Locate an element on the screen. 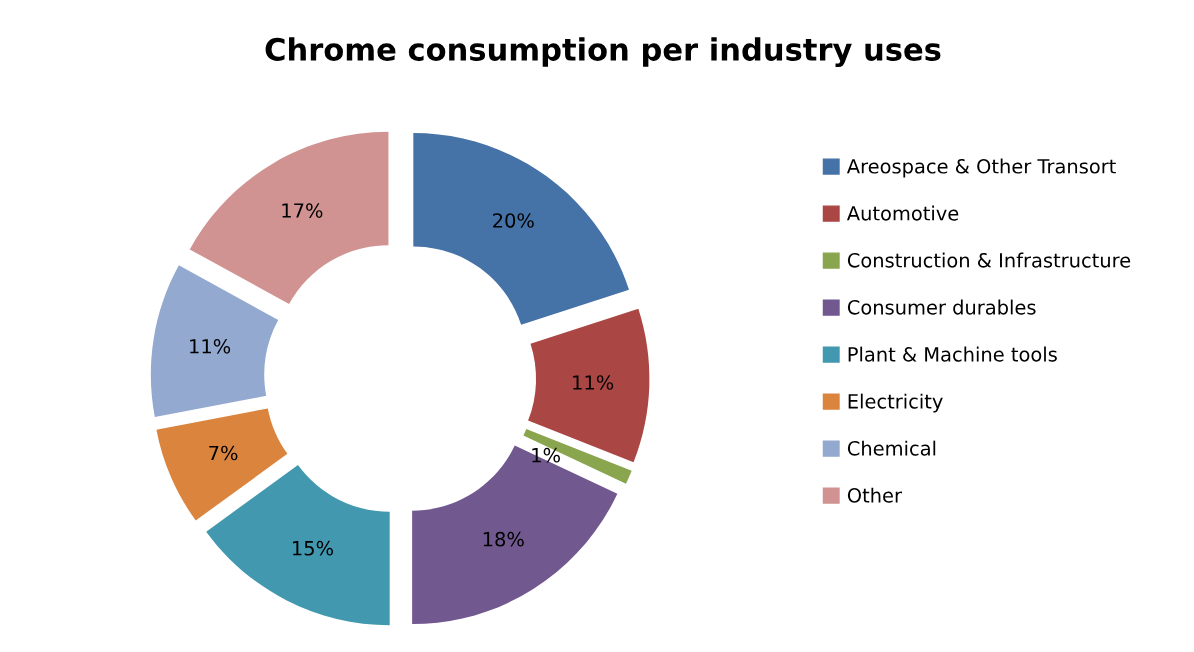 This screenshot has height=652, width=1194. legend-label: Automotive is located at coordinates (902, 213).